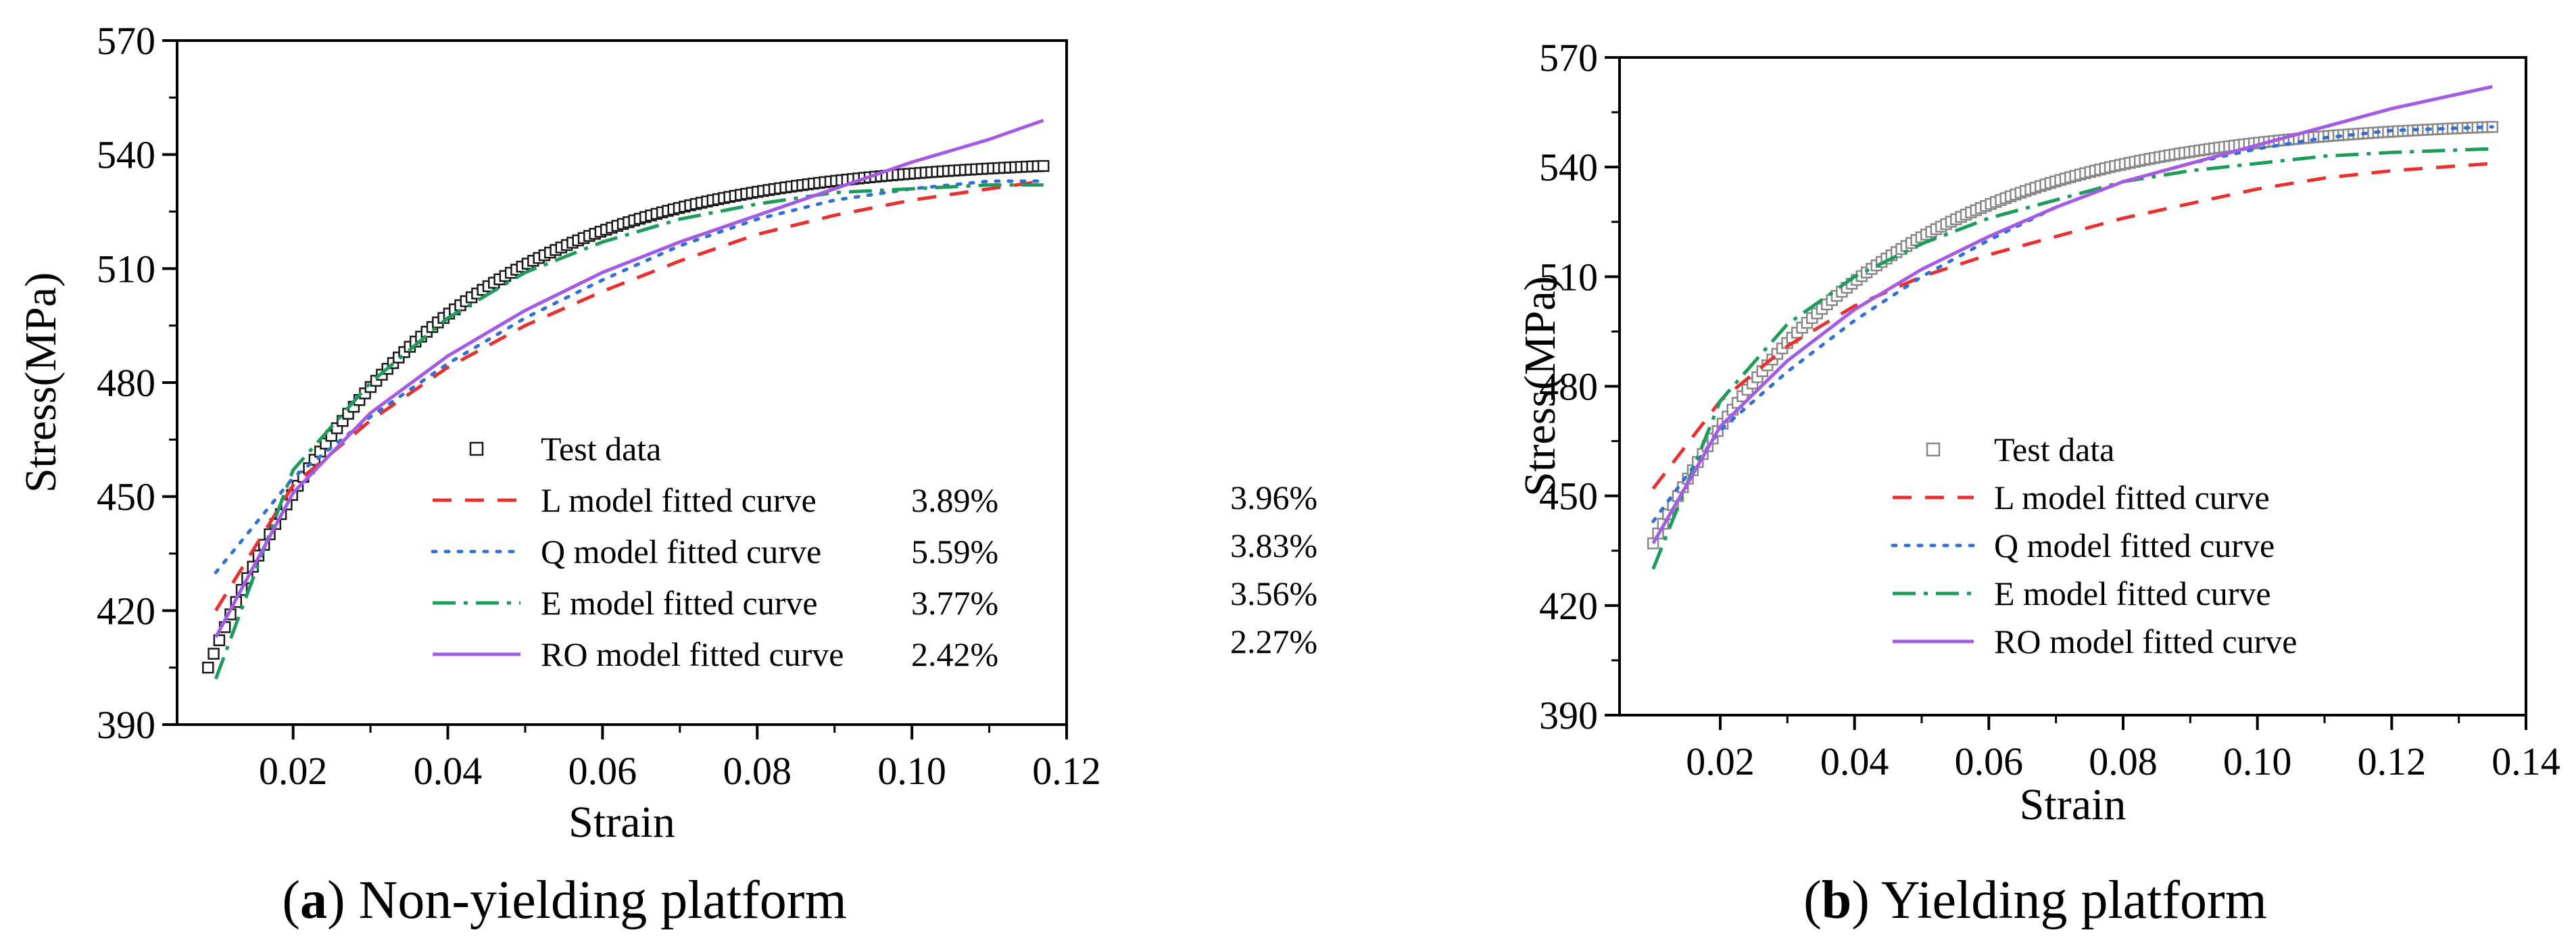 The height and width of the screenshot is (949, 2576). What do you see at coordinates (1854, 761) in the screenshot?
I see `chart-b-x-tick-label: 0.04` at bounding box center [1854, 761].